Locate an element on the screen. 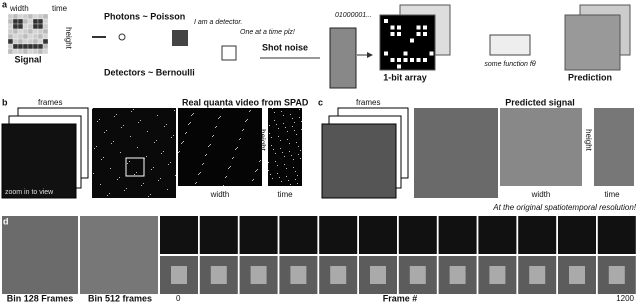 This screenshot has height=303, width=640. spad-time is located at coordinates (285, 147).